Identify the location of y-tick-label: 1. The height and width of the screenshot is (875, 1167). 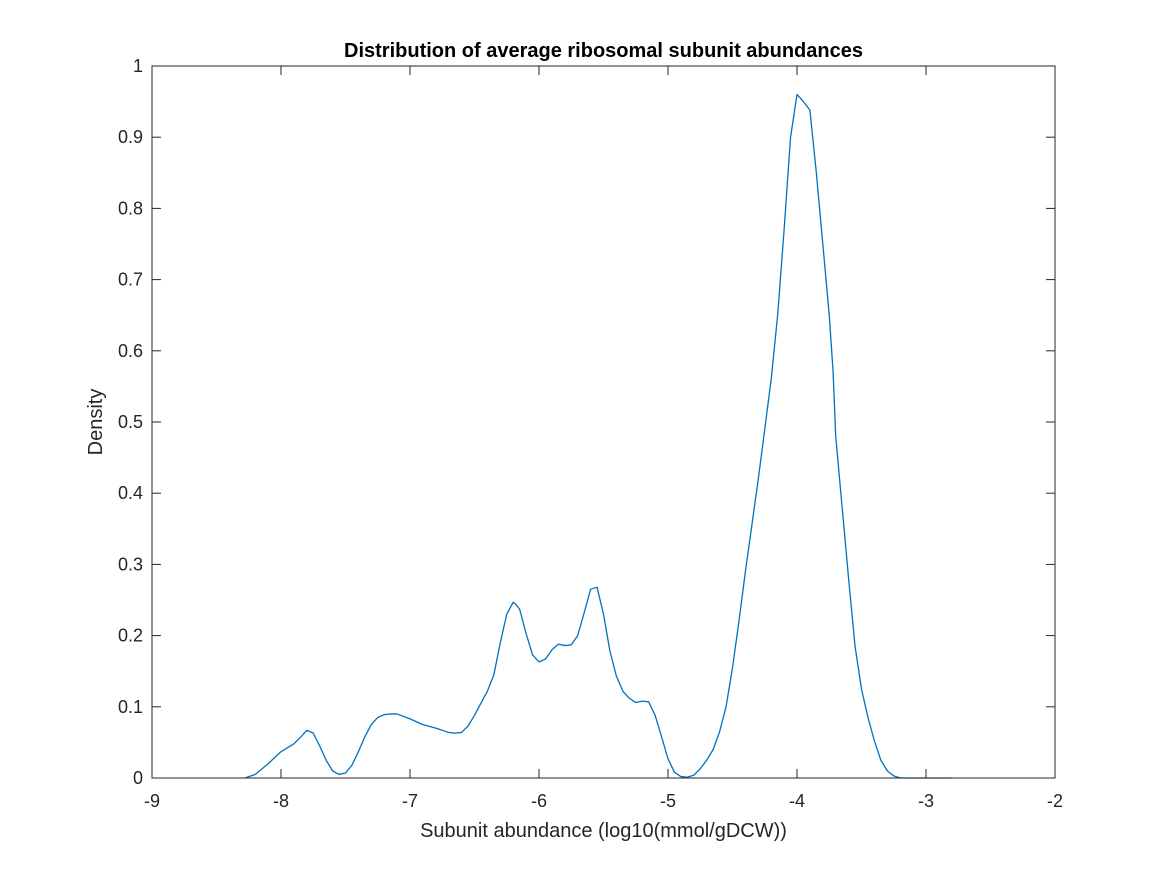
(138, 66).